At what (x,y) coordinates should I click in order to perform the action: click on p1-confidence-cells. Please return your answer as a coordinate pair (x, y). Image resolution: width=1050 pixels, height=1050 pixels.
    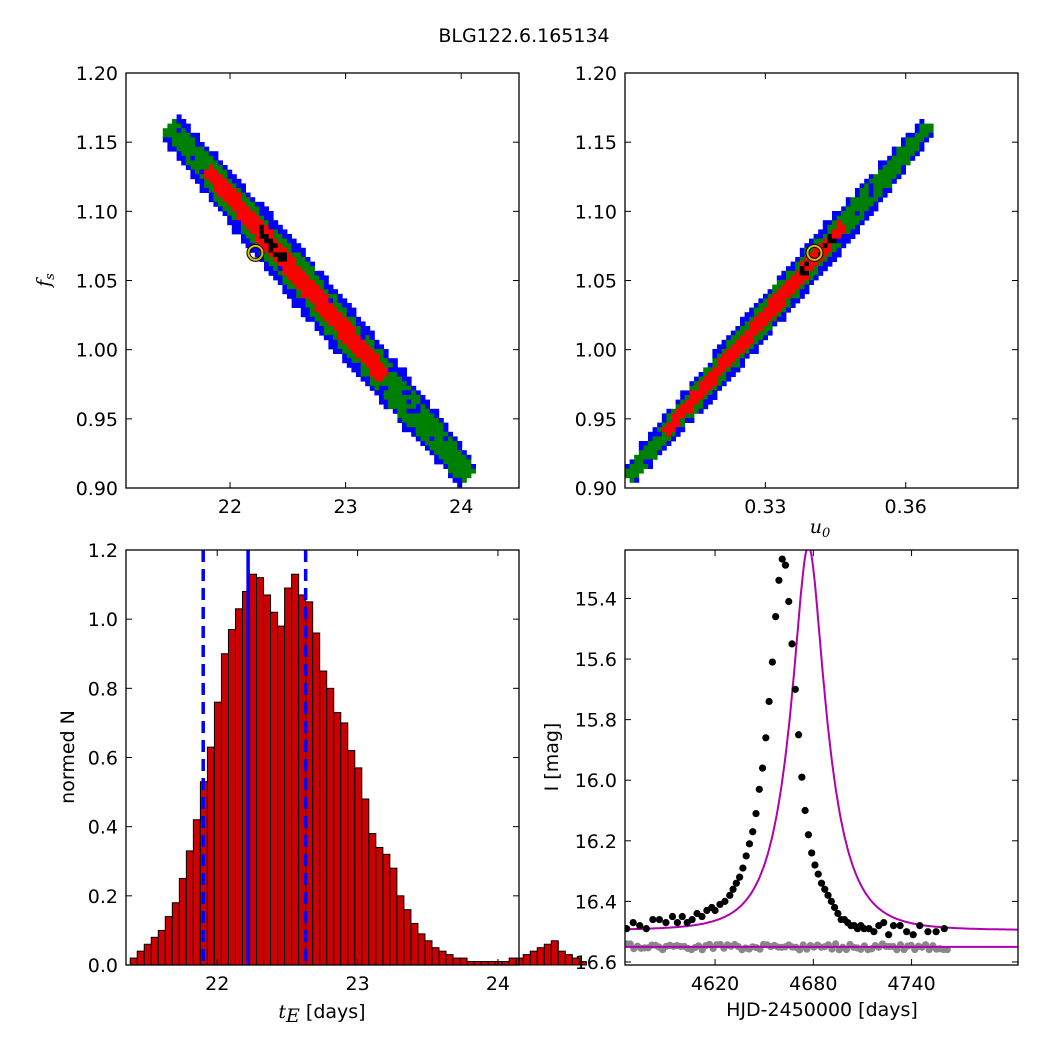
    Looking at the image, I should click on (319, 301).